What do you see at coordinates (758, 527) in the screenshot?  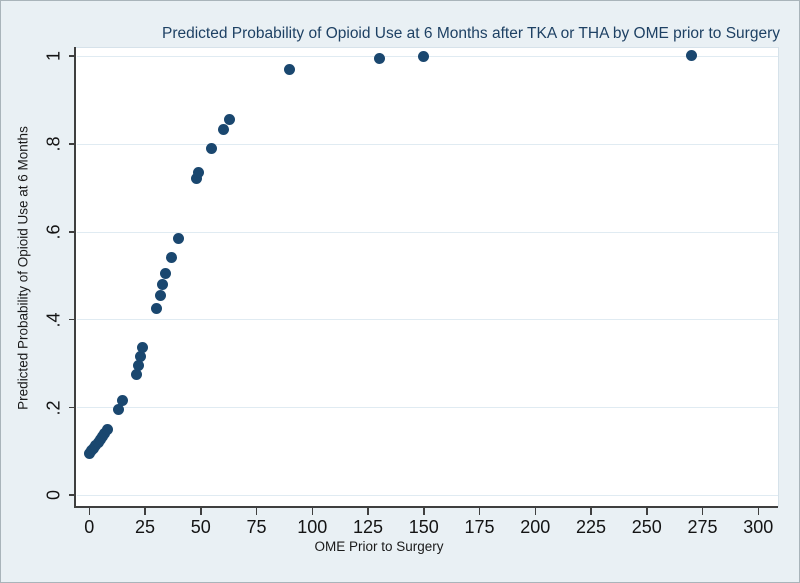 I see `x-tick-label: 300` at bounding box center [758, 527].